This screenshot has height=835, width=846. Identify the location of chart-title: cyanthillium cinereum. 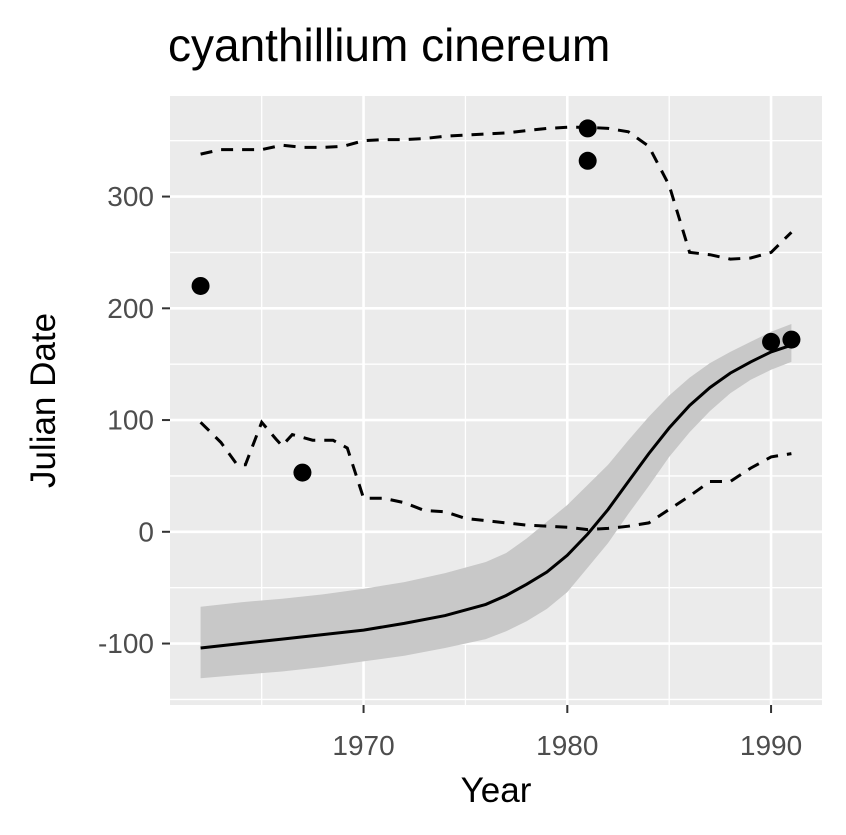
(389, 45).